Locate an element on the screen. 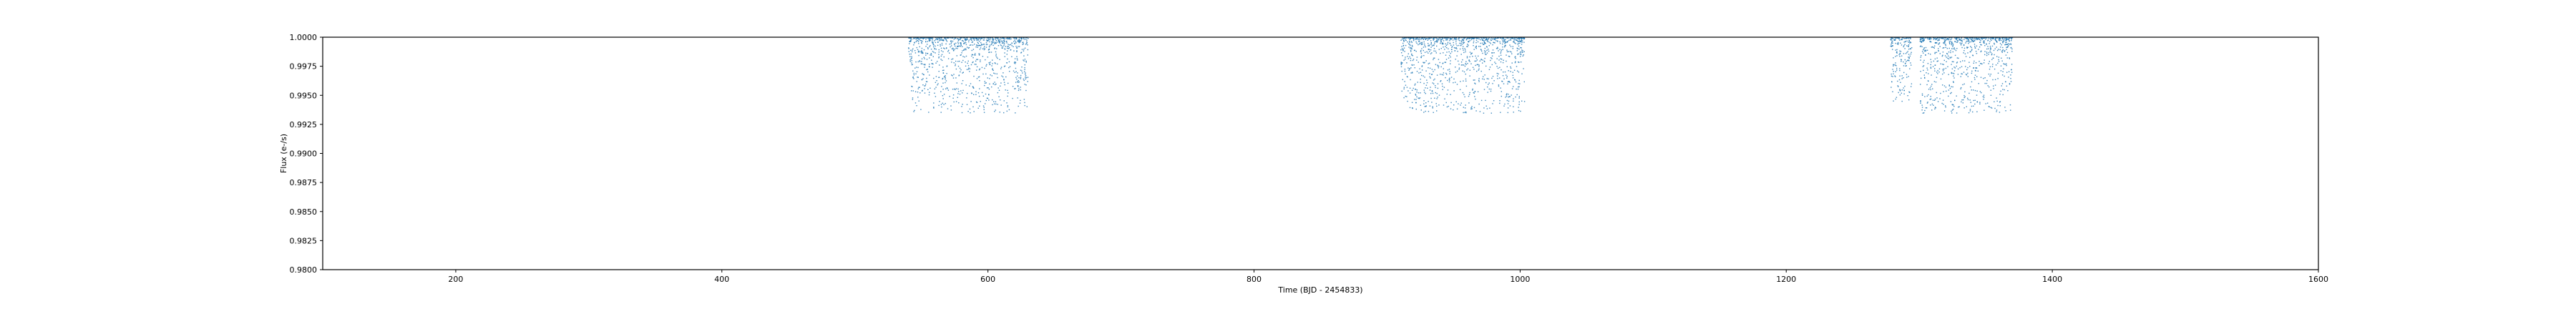  x-axis-label: Time (BJD - 2454833) is located at coordinates (1319, 290).